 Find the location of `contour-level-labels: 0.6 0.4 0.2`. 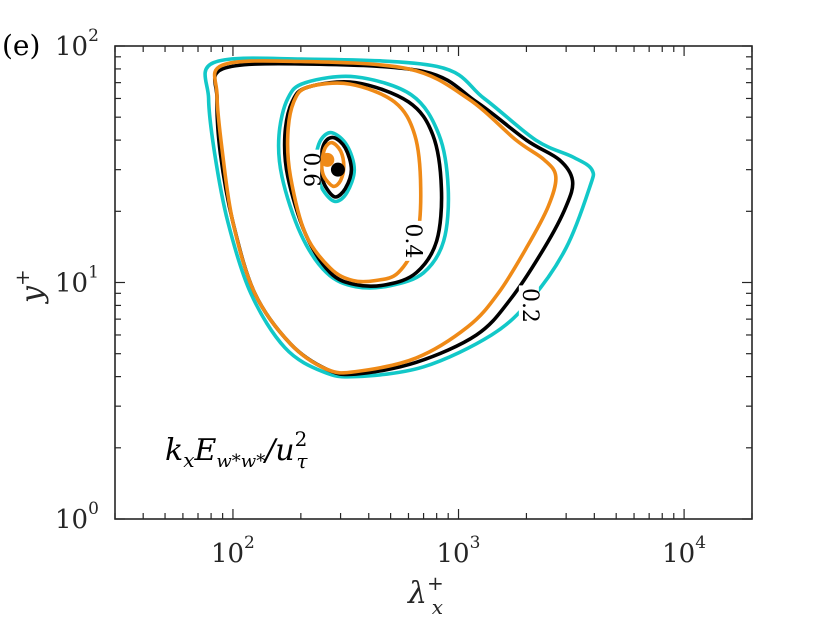

contour-level-labels: 0.6 0.4 0.2 is located at coordinates (420, 237).